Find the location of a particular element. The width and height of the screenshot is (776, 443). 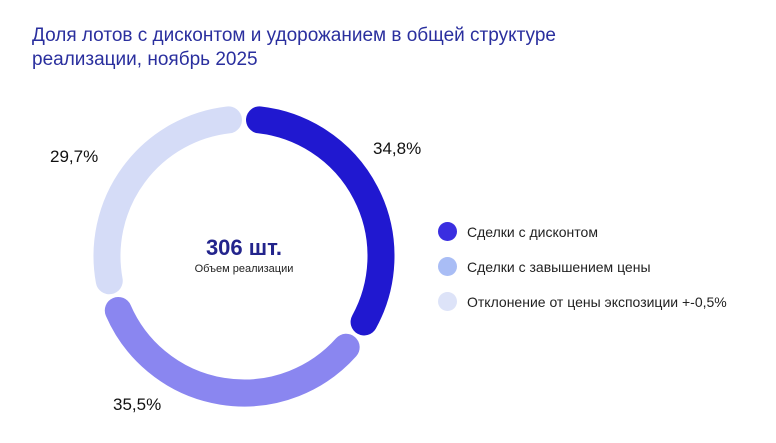

arc-markup is located at coordinates (232, 351).